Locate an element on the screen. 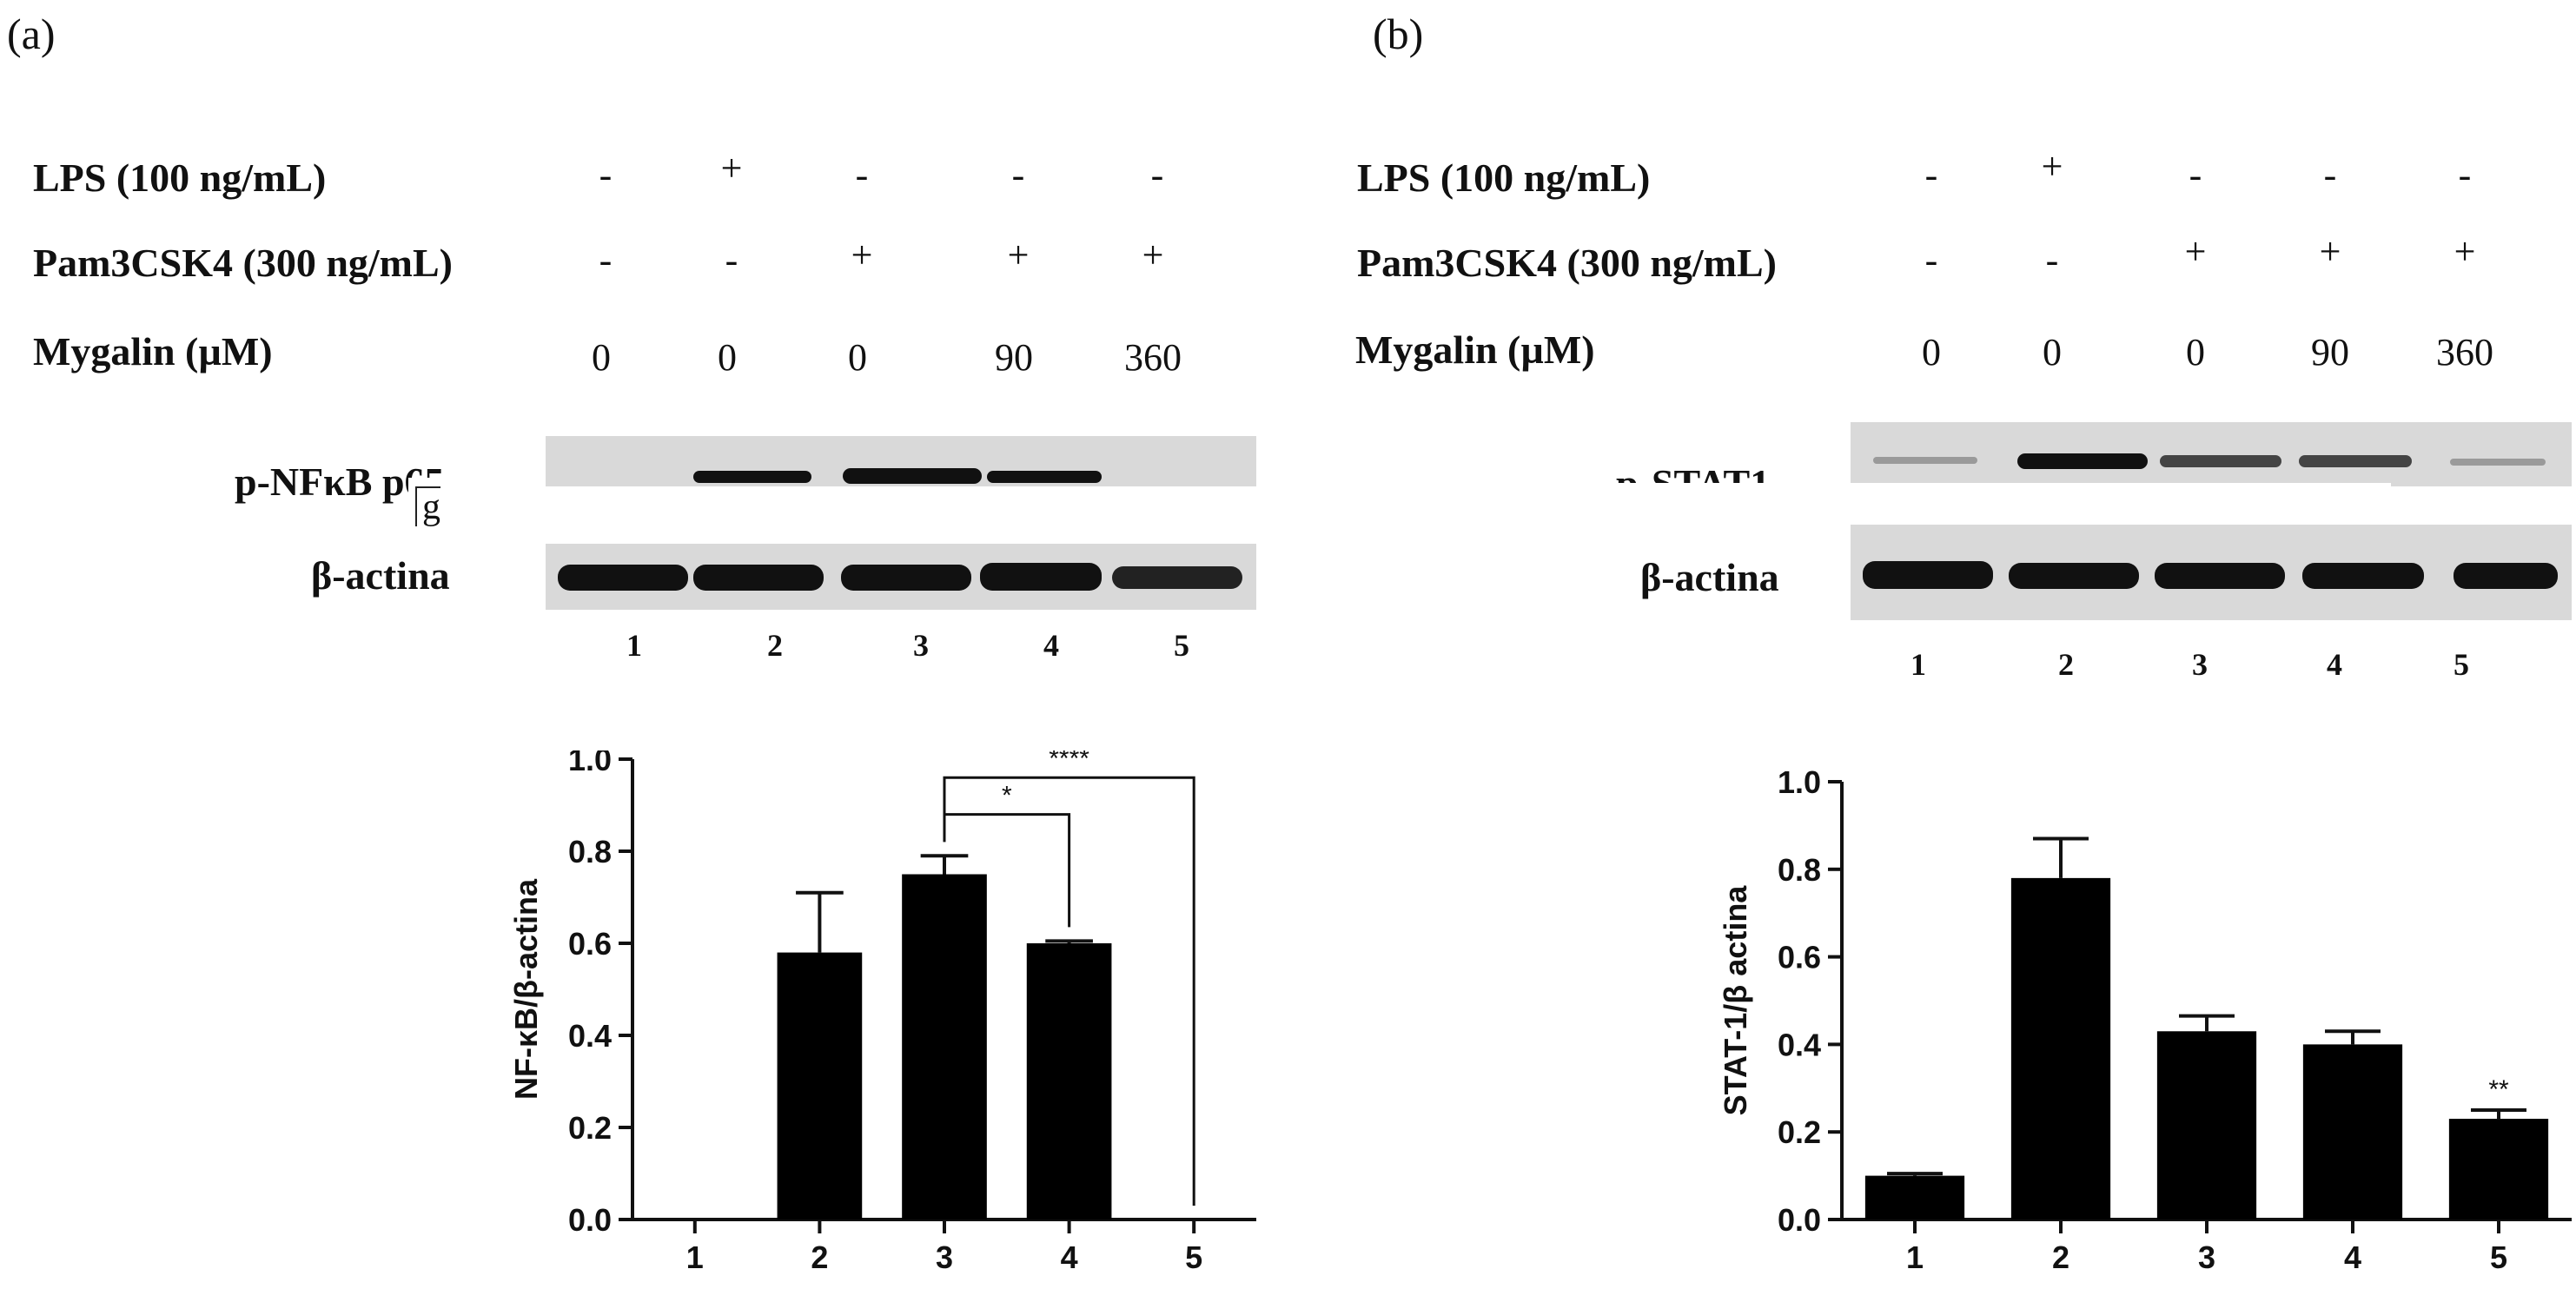  pam-lane-1: - is located at coordinates (606, 260).